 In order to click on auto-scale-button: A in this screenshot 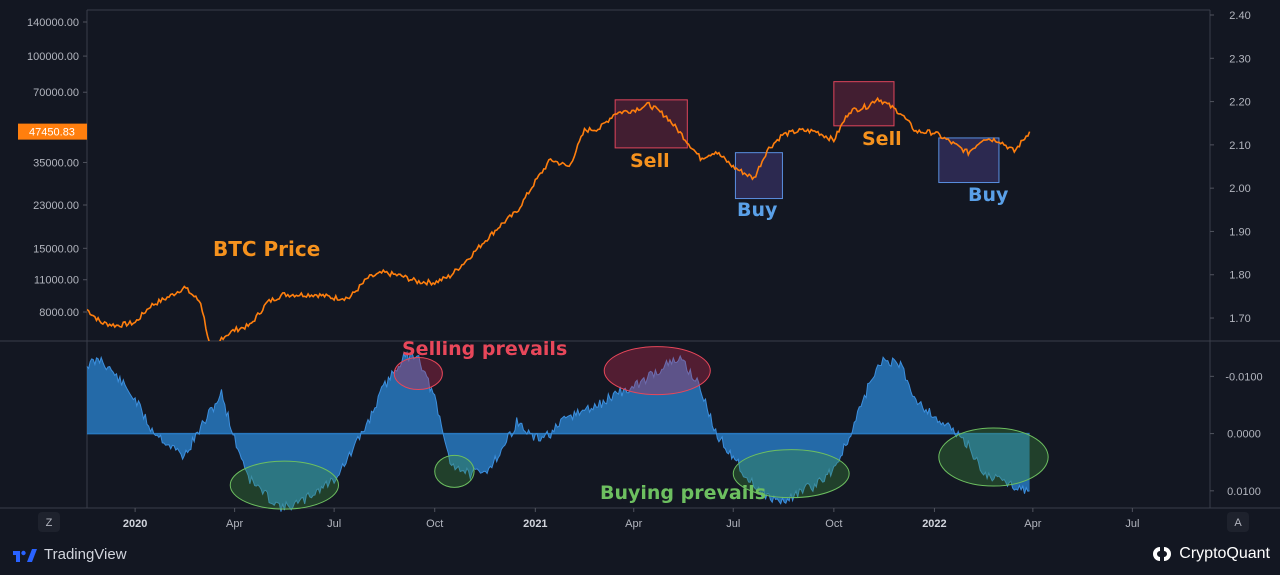, I will do `click(1238, 522)`.